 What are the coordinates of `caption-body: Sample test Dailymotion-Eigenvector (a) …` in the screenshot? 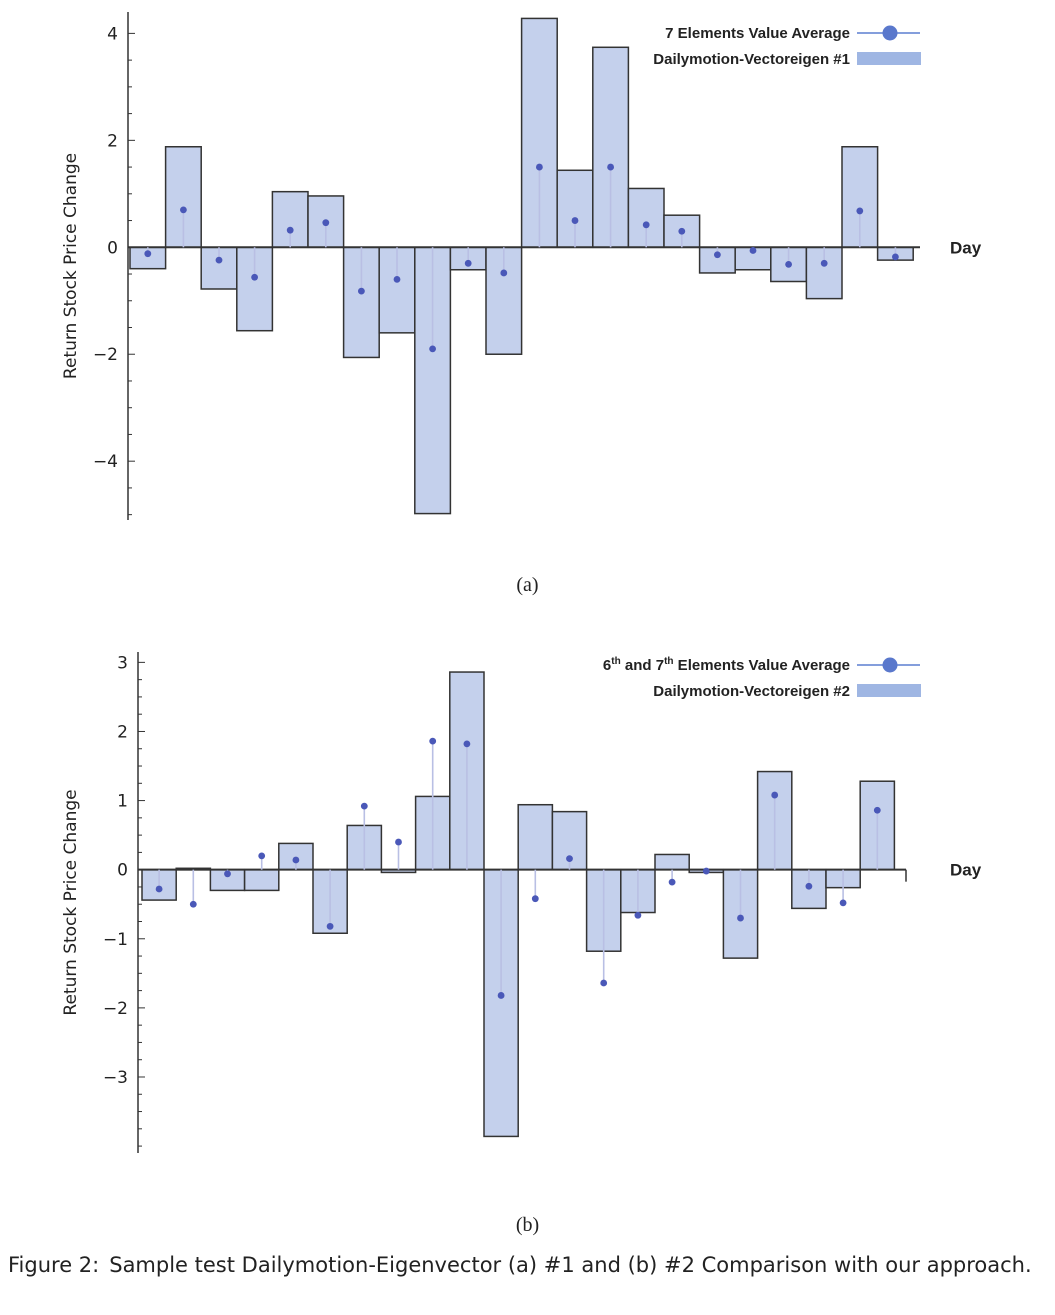 It's located at (570, 1265).